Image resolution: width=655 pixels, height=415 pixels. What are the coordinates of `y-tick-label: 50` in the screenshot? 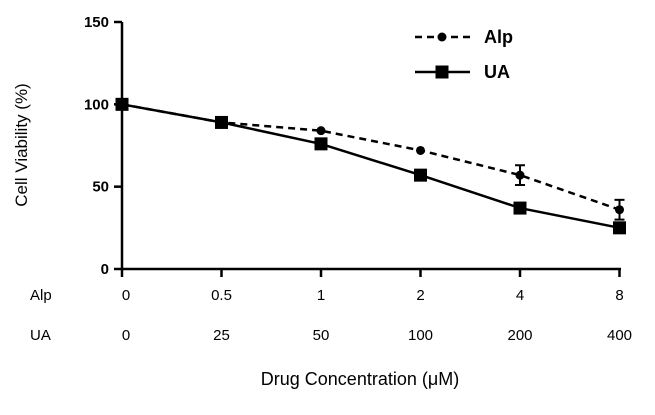 It's located at (100, 187).